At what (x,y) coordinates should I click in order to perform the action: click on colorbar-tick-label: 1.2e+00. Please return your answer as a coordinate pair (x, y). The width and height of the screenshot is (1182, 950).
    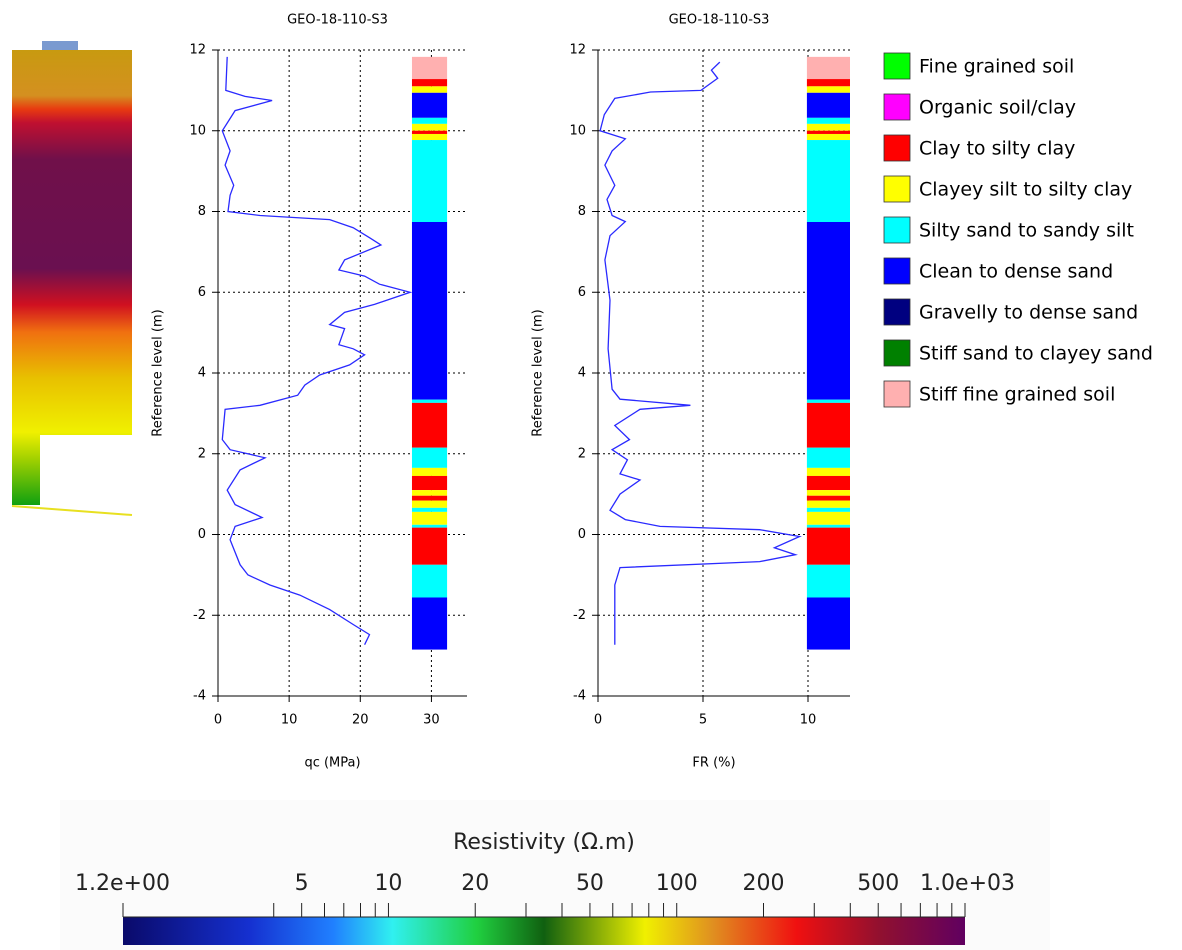
    Looking at the image, I should click on (122, 883).